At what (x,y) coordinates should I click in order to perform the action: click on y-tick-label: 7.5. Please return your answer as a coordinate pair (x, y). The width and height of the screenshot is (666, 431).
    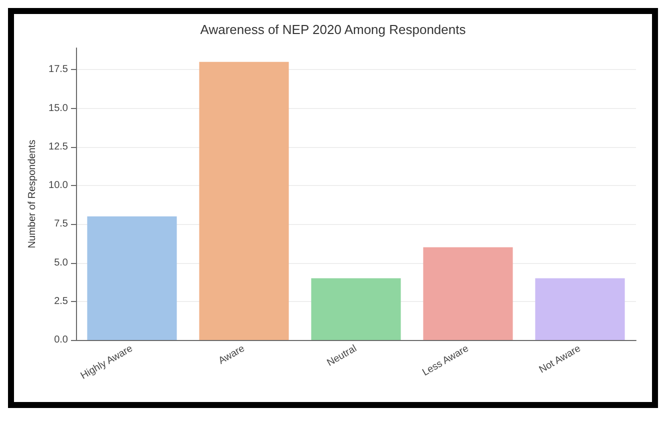
    Looking at the image, I should click on (61, 224).